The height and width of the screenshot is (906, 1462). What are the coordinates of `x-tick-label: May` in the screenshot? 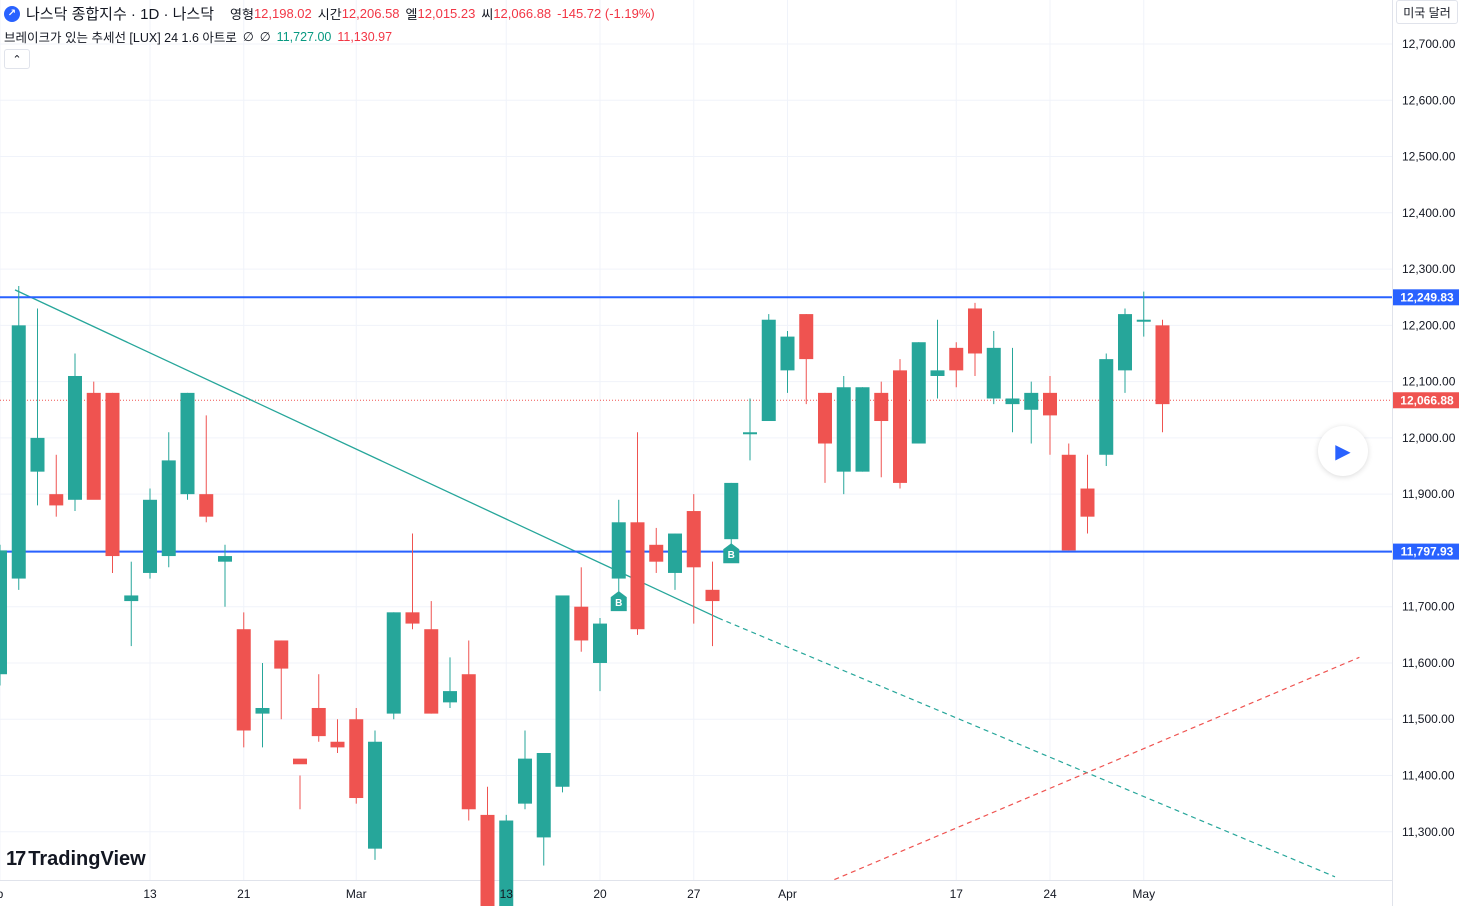 It's located at (1143, 894).